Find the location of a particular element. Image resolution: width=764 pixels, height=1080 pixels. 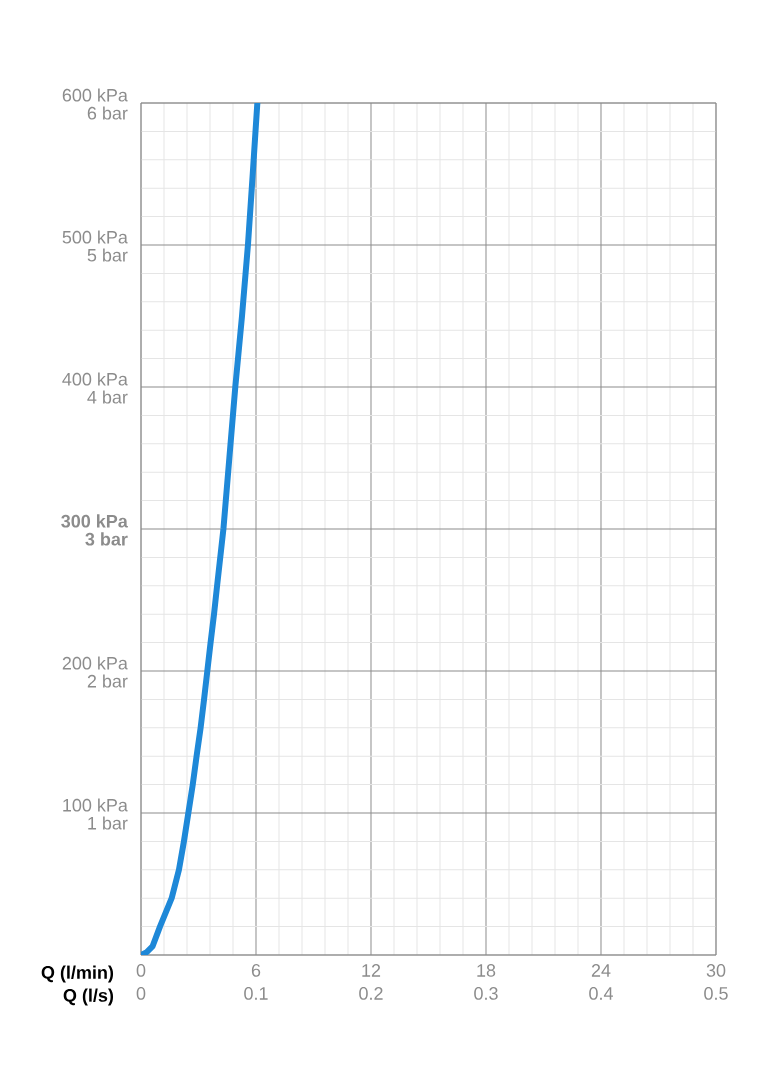

x-tick-label: 18 is located at coordinates (486, 970).